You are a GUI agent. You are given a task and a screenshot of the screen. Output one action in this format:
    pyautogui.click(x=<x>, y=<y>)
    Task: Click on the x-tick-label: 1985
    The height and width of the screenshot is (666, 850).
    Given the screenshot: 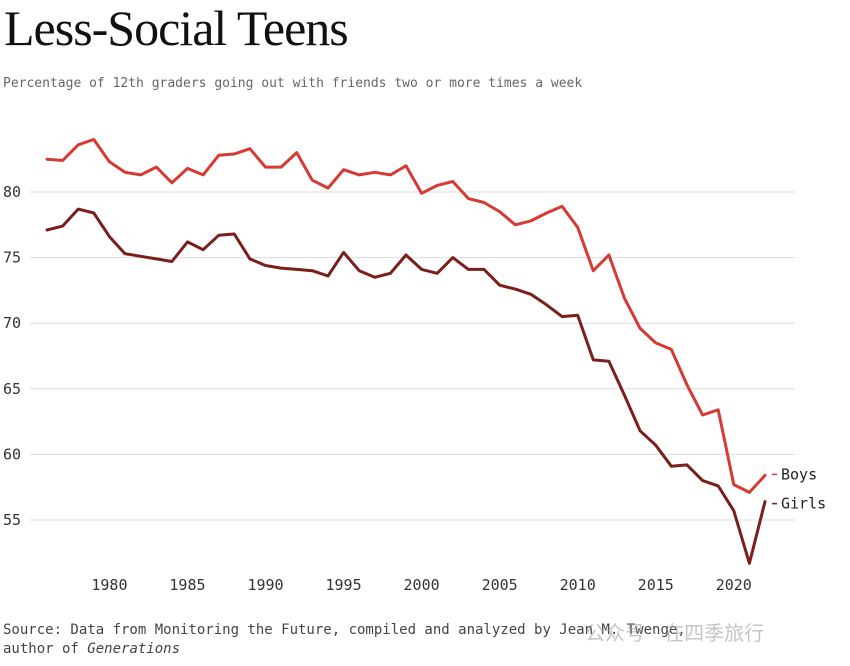 What is the action you would take?
    pyautogui.click(x=187, y=585)
    